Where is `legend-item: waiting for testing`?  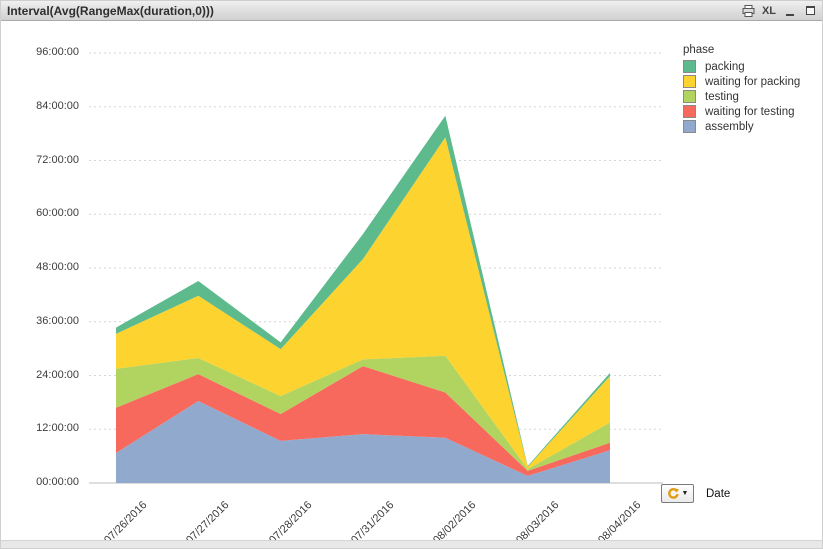
legend-item: waiting for testing is located at coordinates (741, 111).